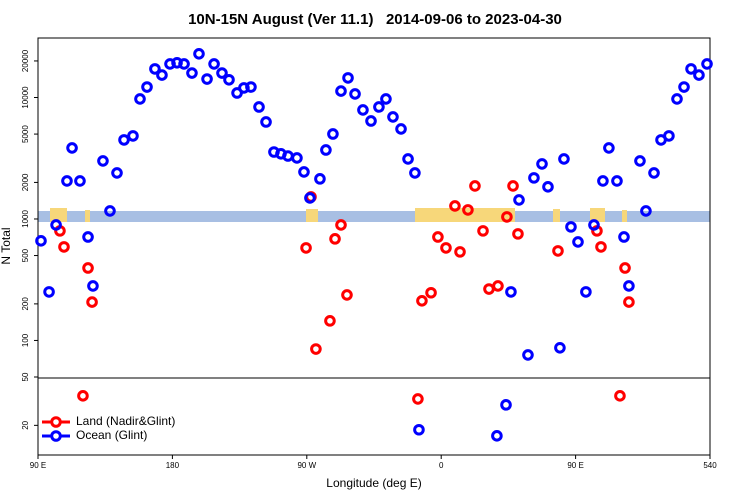  What do you see at coordinates (25, 182) in the screenshot?
I see `y-tick-label: 2000` at bounding box center [25, 182].